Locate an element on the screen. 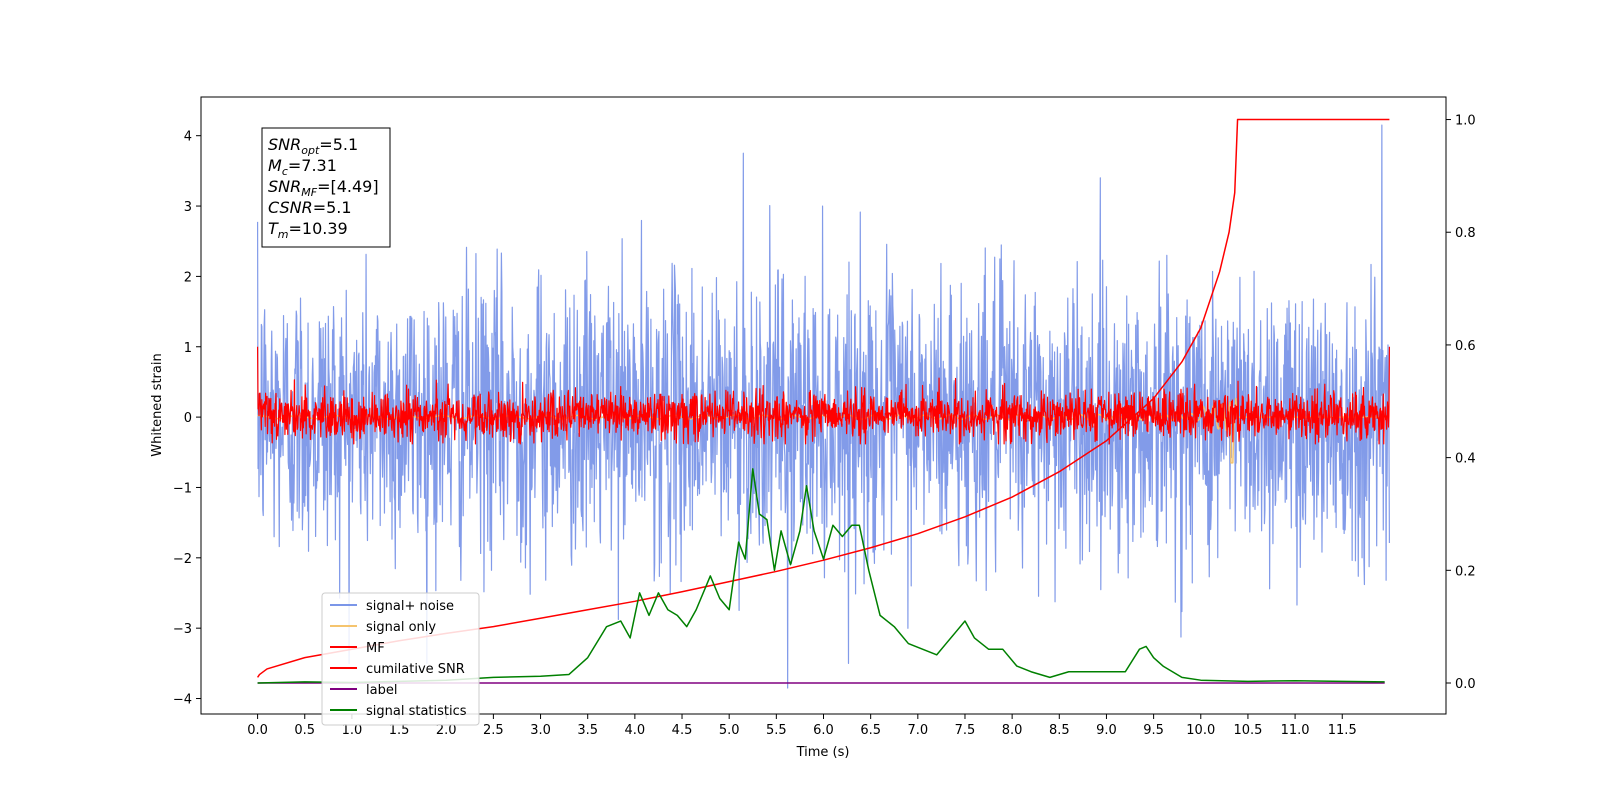 This screenshot has height=800, width=1600. x-tick-label: 9.5 is located at coordinates (1153, 730).